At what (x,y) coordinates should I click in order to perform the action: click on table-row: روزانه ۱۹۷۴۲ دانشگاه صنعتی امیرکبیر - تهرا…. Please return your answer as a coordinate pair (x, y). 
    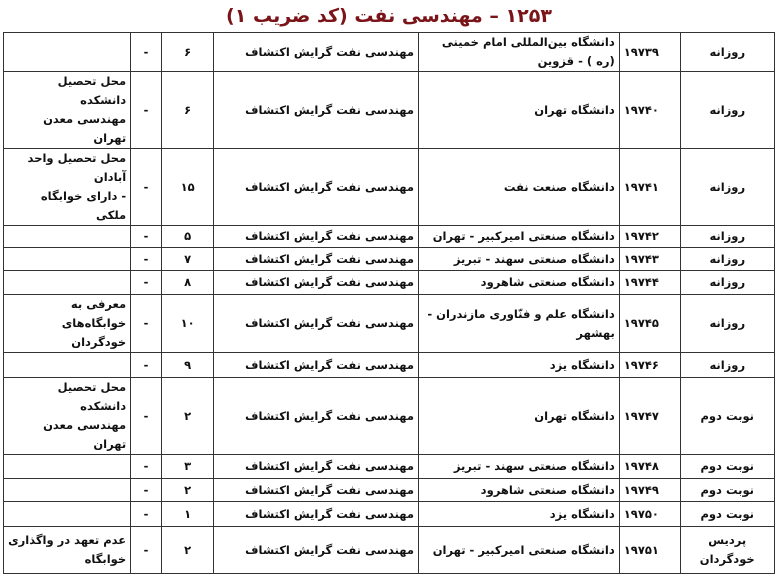
    Looking at the image, I should click on (388, 236).